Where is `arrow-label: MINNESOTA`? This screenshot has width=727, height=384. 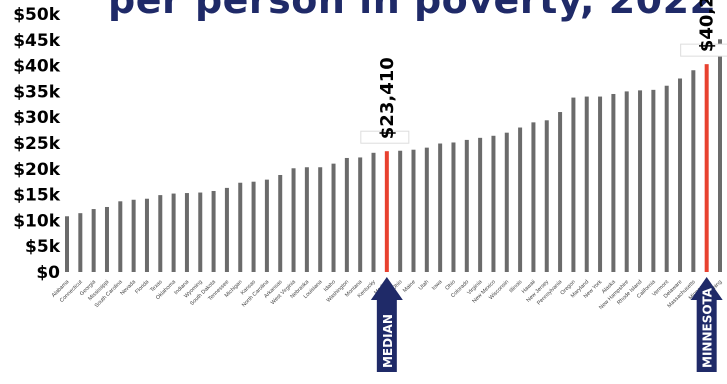 arrow-label: MINNESOTA is located at coordinates (708, 327).